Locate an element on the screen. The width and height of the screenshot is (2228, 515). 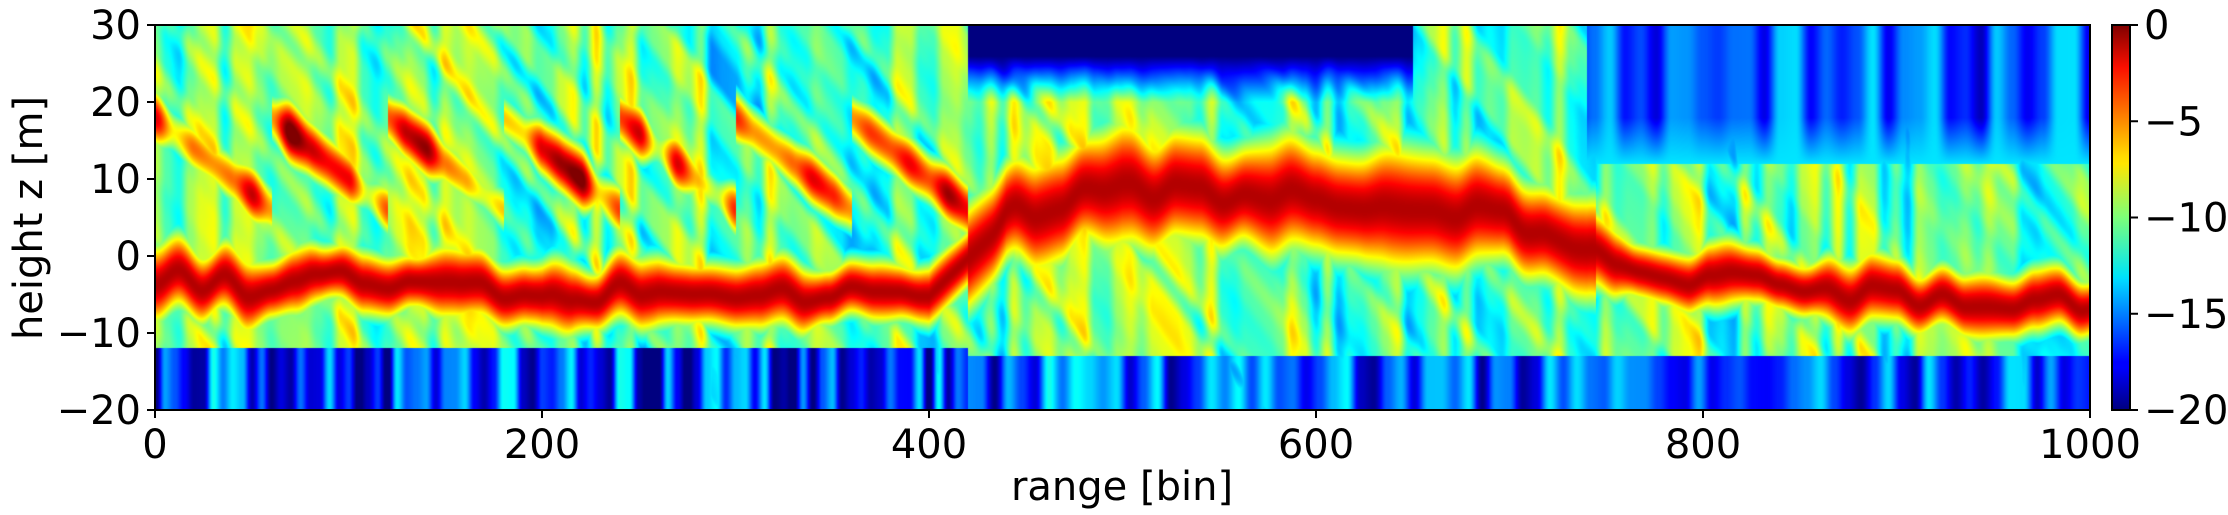
y-axis: −20 −10 0 10 20 30 is located at coordinates (106, 218).